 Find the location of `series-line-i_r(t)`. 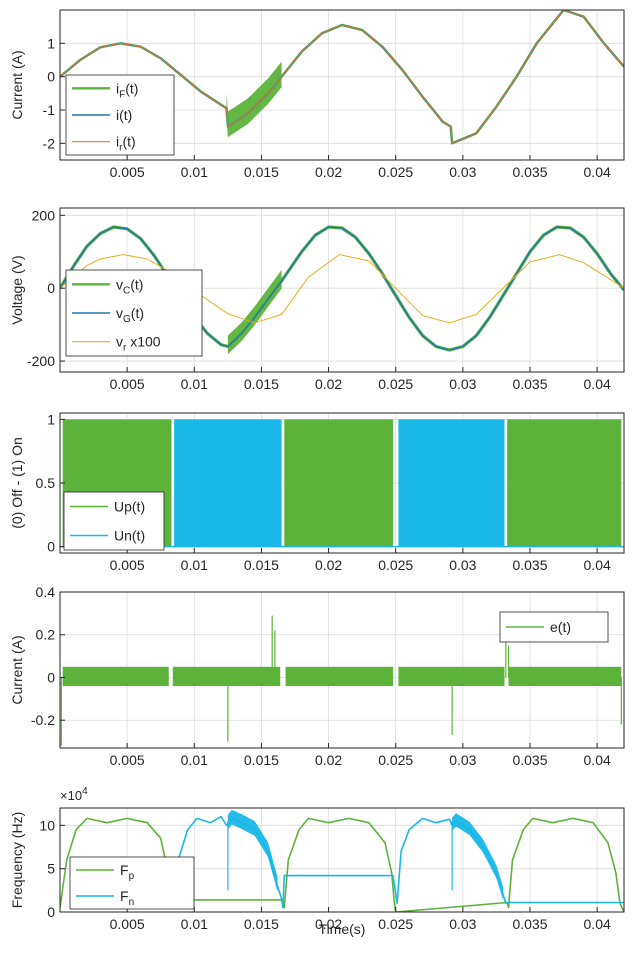

series-line-i_r(t) is located at coordinates (342, 77).